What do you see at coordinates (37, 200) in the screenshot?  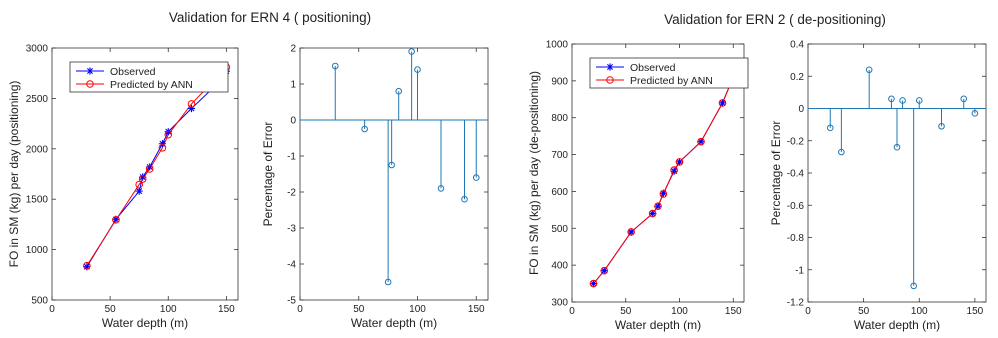 I see `y-tick-label: 1500` at bounding box center [37, 200].